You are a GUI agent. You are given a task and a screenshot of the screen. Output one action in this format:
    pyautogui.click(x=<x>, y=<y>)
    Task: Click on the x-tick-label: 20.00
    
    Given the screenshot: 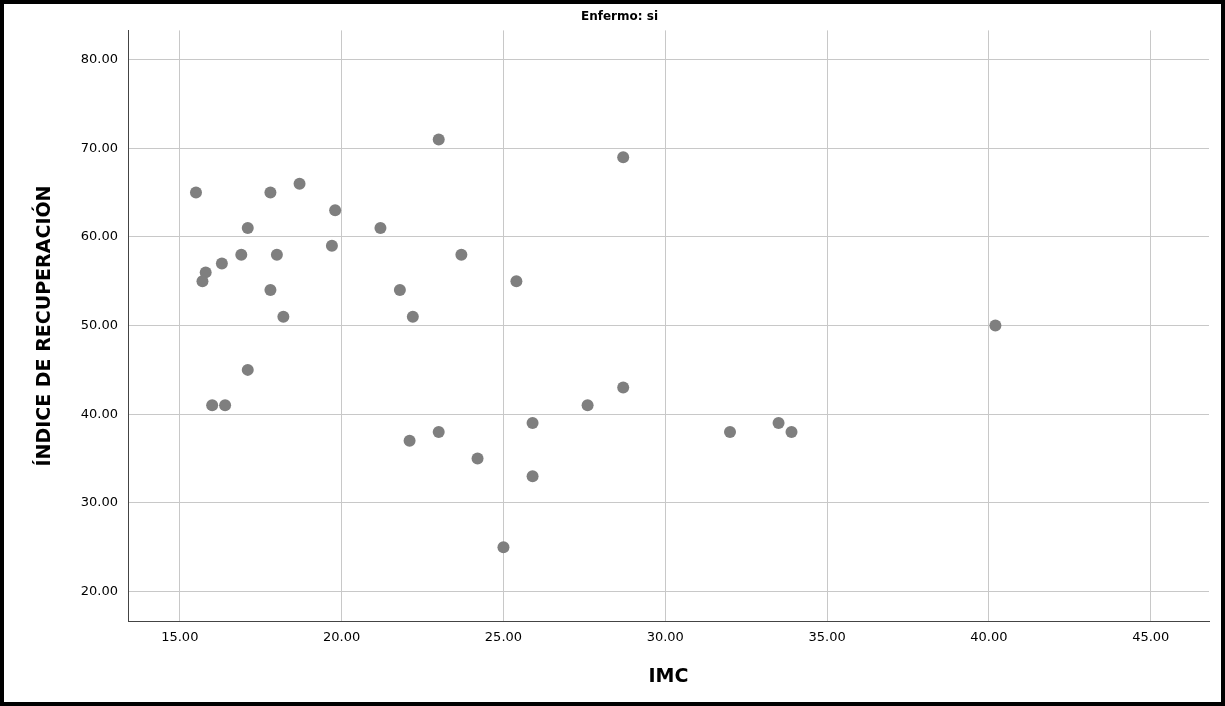 What is the action you would take?
    pyautogui.click(x=342, y=636)
    